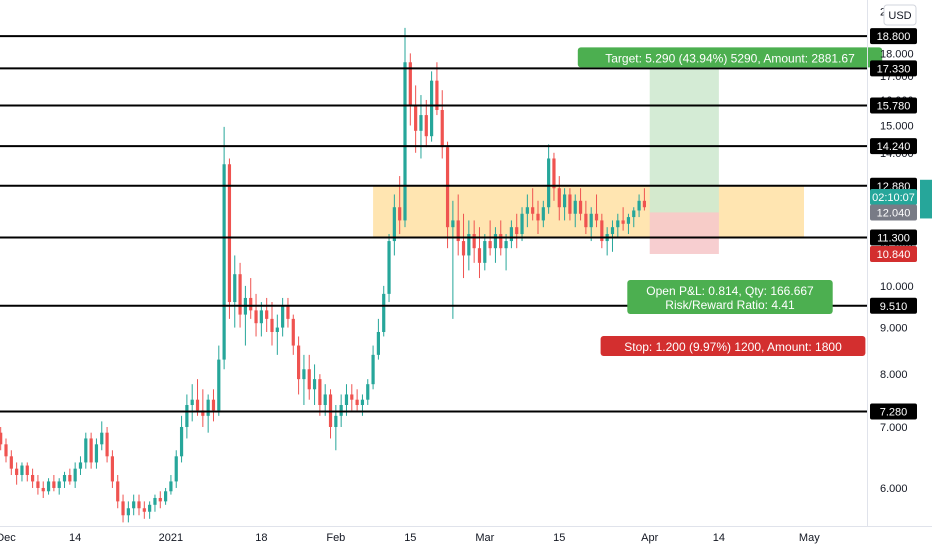 The width and height of the screenshot is (932, 550). Describe the element at coordinates (559, 538) in the screenshot. I see `x-tick-7: 15` at that location.